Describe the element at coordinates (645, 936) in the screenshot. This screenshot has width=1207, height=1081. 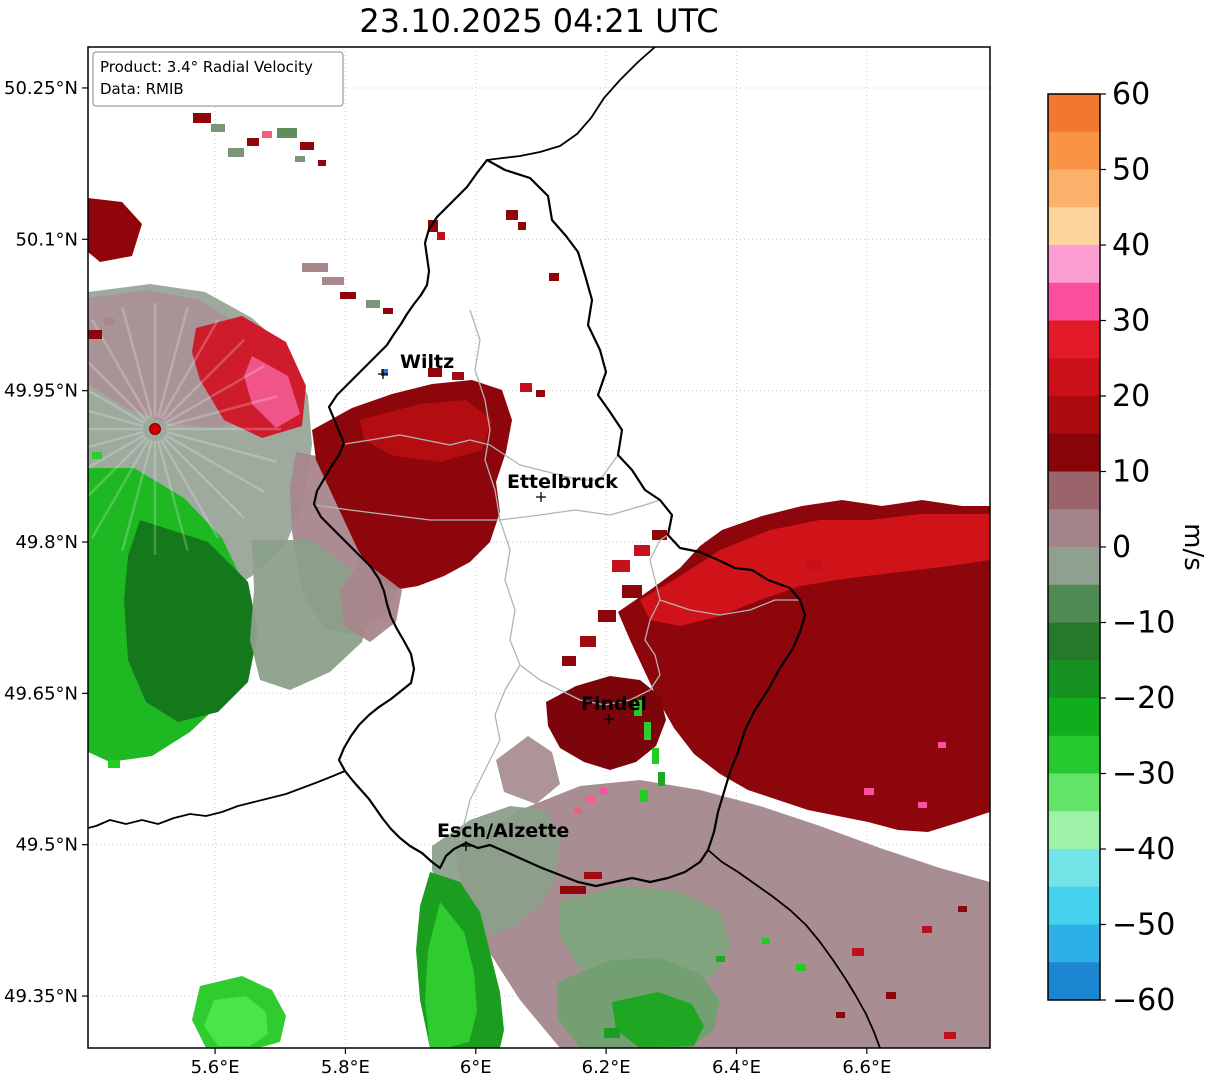
I see `echo-southcenter-graygreen` at that location.